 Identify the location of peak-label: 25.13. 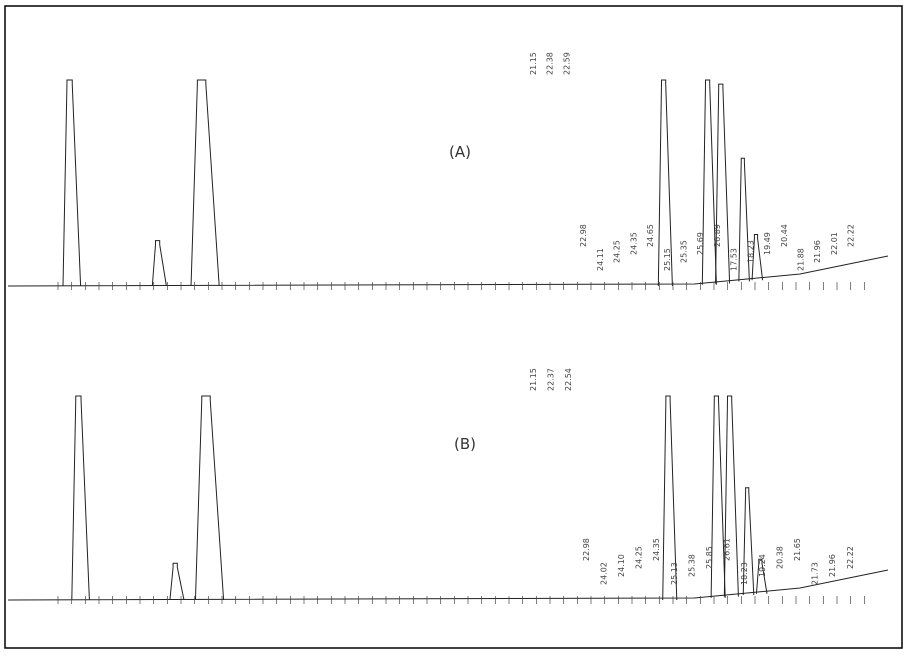
(674, 573).